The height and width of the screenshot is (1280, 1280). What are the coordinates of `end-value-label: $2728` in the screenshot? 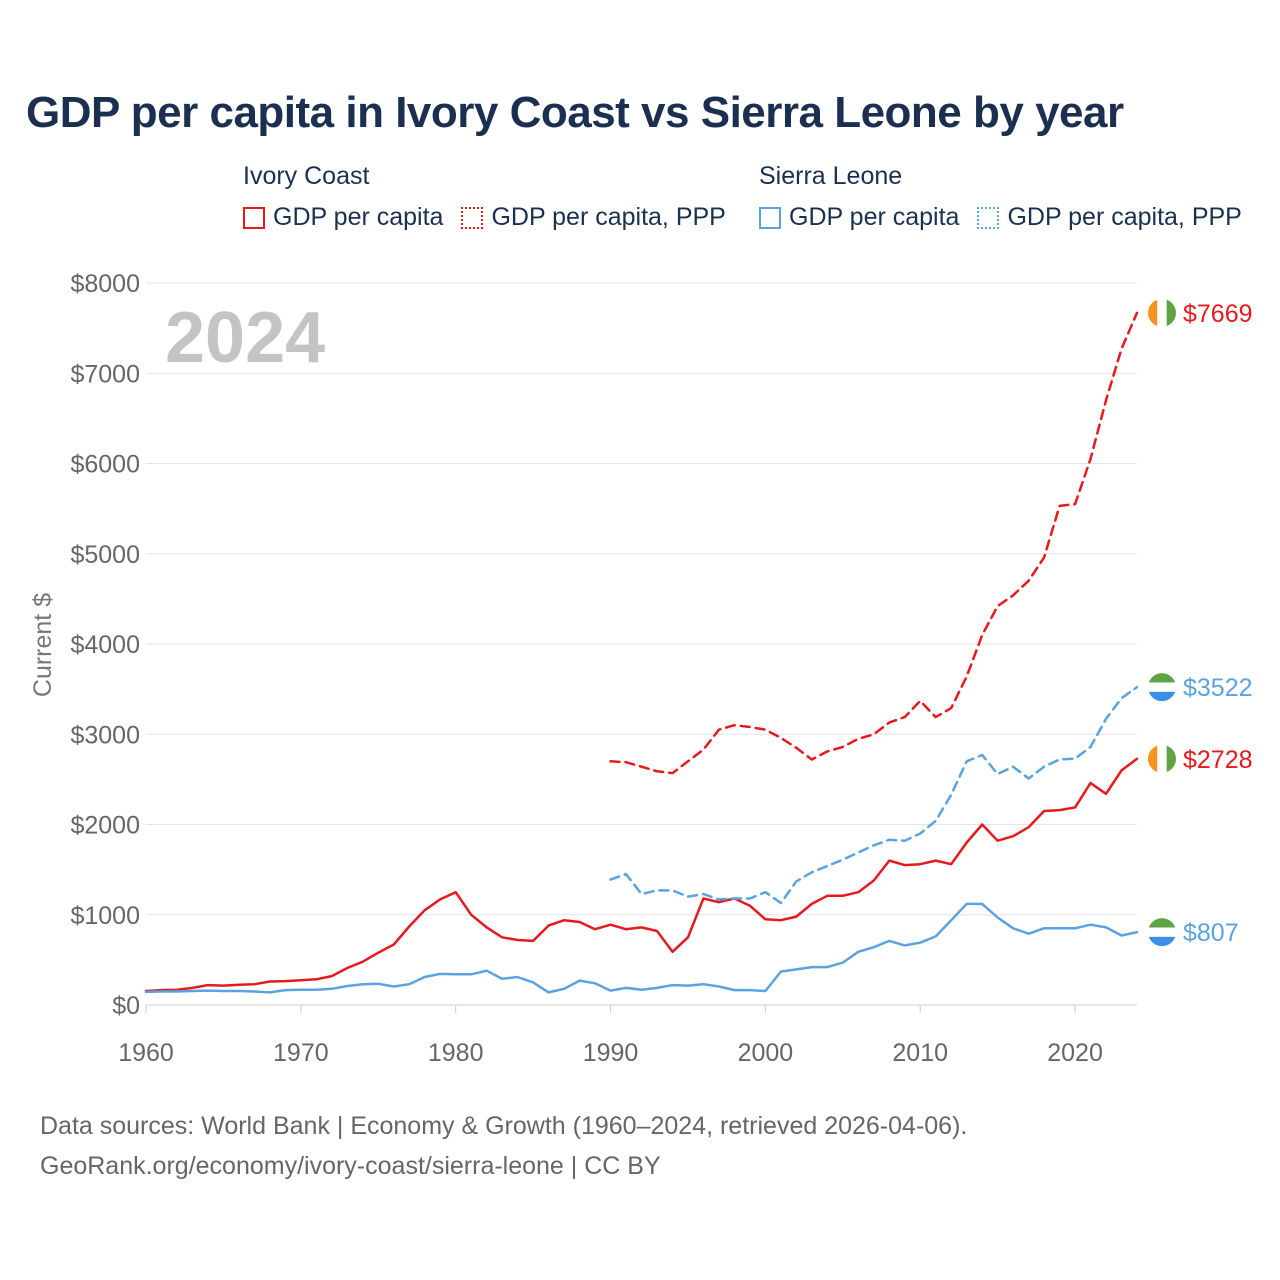 It's located at (1218, 760).